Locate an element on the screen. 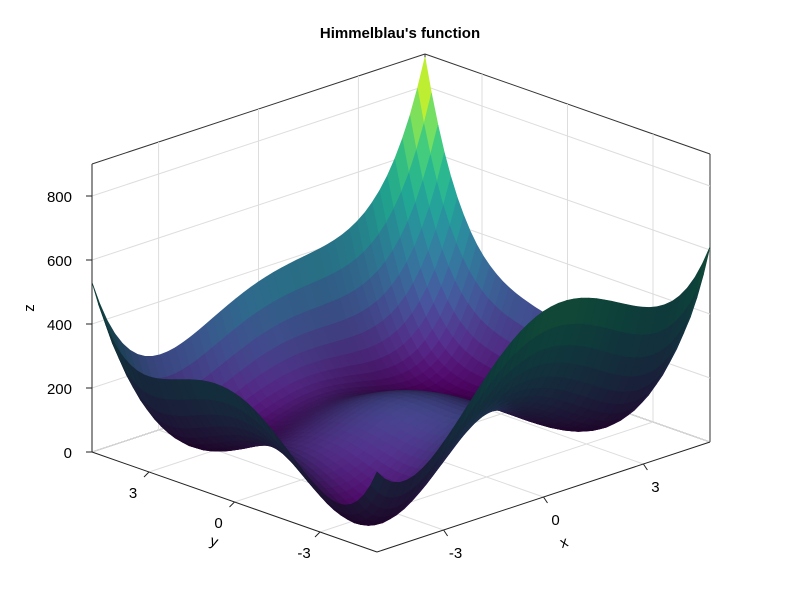 This screenshot has height=600, width=800. x-tick-label: 0 is located at coordinates (555, 520).